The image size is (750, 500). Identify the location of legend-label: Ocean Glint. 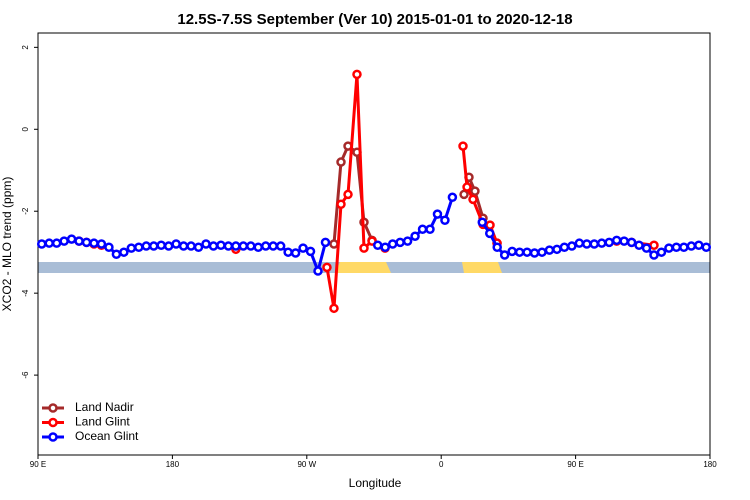
(107, 436).